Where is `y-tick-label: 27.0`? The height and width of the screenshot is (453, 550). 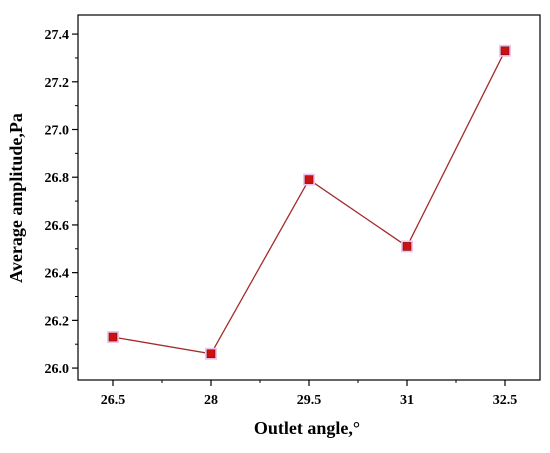 y-tick-label: 27.0 is located at coordinates (57, 131).